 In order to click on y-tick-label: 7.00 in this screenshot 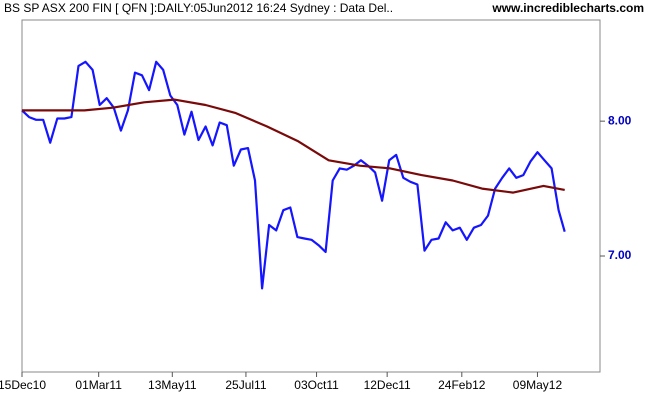, I will do `click(620, 255)`.